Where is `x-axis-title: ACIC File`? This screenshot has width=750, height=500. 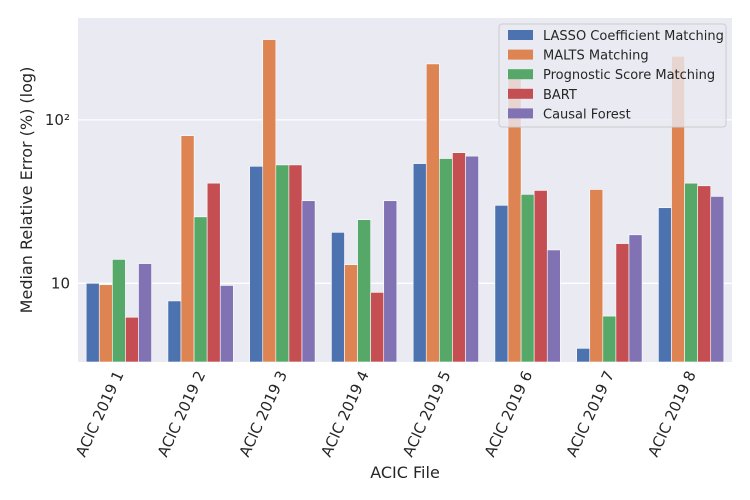
x-axis-title: ACIC File is located at coordinates (405, 472).